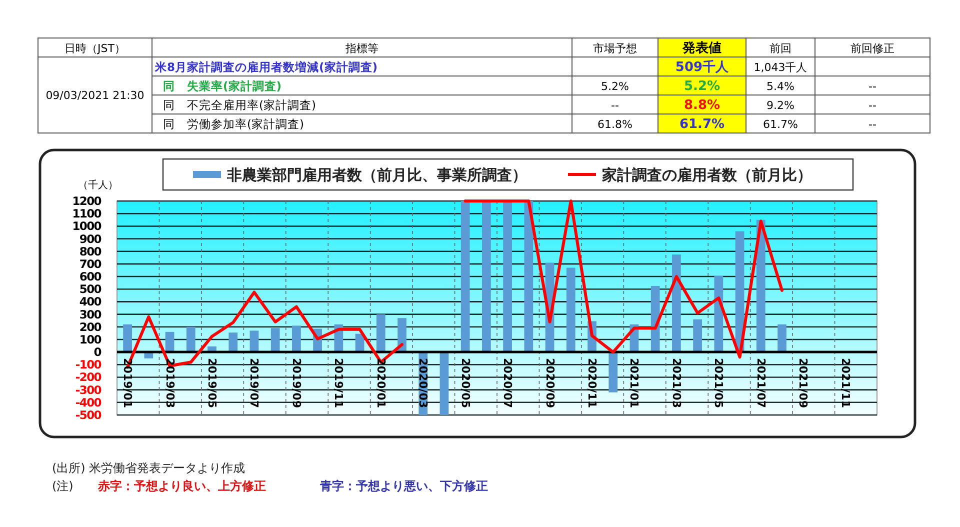 The image size is (960, 527). I want to click on y-tick-label: 400, so click(90, 301).